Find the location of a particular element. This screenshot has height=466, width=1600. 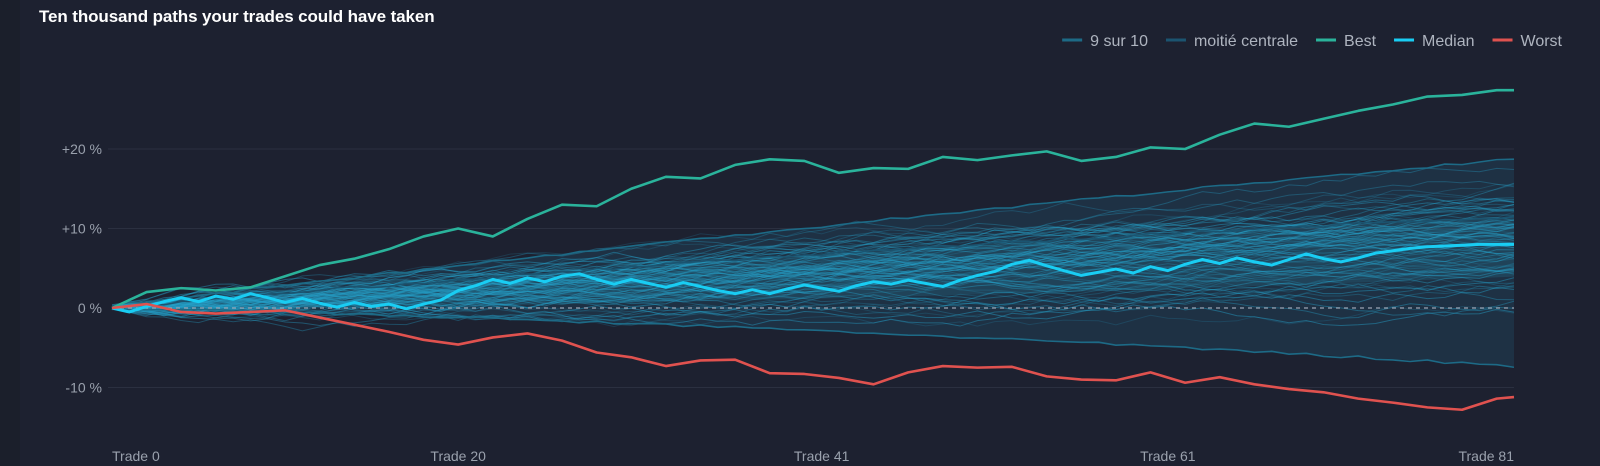

x-tick-label: Trade 41 is located at coordinates (822, 456).